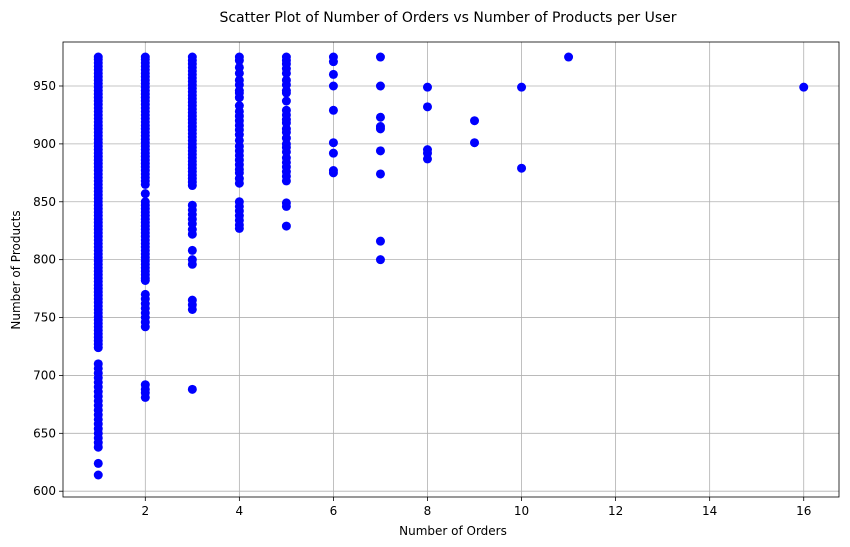 This screenshot has width=850, height=547. What do you see at coordinates (44, 260) in the screenshot?
I see `y-tick-label: 800` at bounding box center [44, 260].